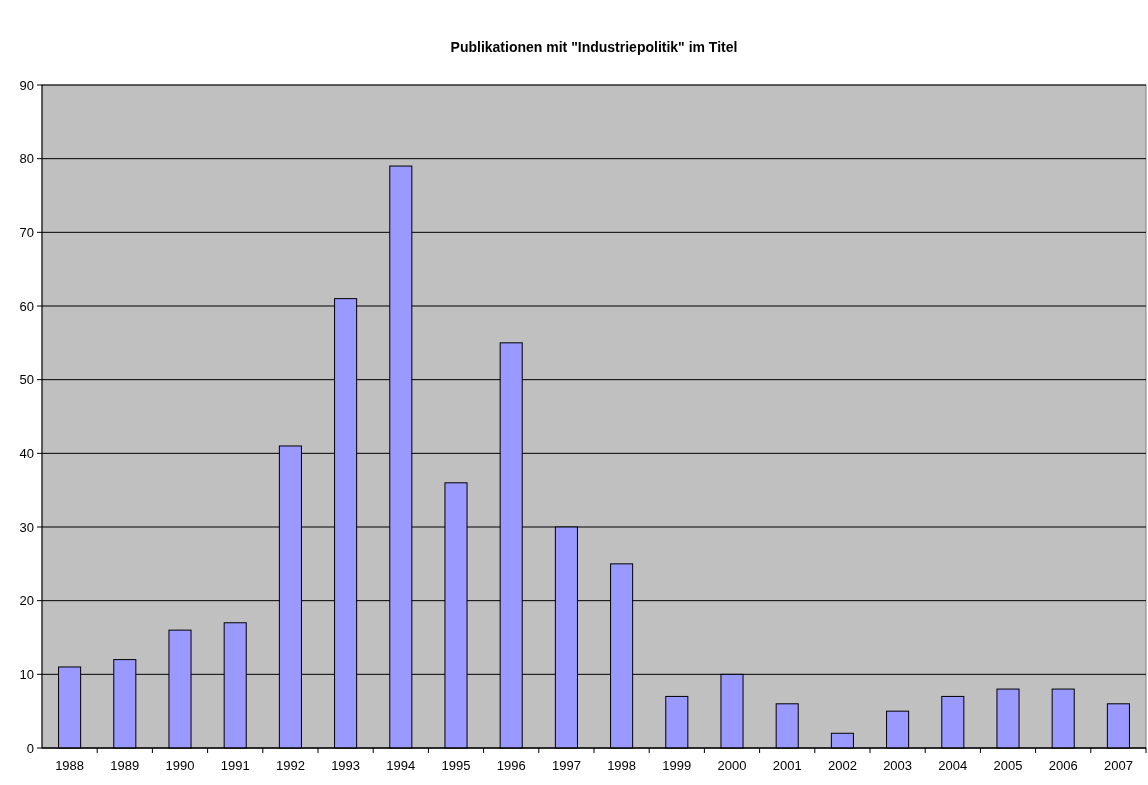 This screenshot has width=1148, height=785. What do you see at coordinates (1118, 765) in the screenshot?
I see `x-tick-label: 2007` at bounding box center [1118, 765].